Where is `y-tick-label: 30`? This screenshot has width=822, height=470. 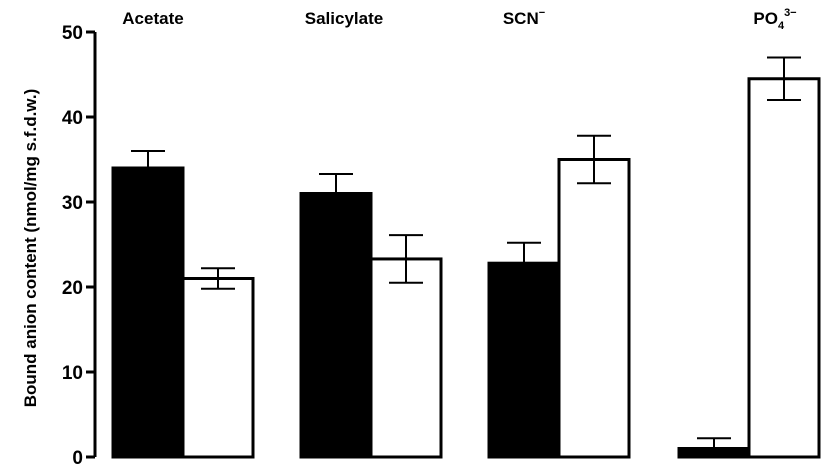
y-tick-label: 30 is located at coordinates (72, 203).